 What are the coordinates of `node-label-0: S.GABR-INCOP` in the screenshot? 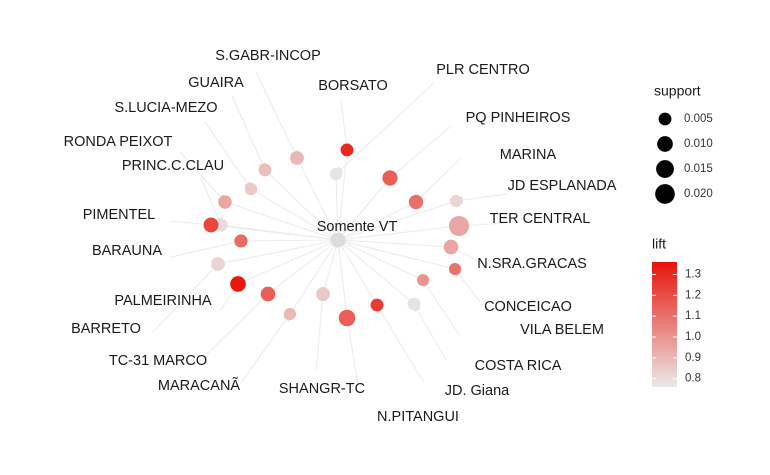 It's located at (268, 56).